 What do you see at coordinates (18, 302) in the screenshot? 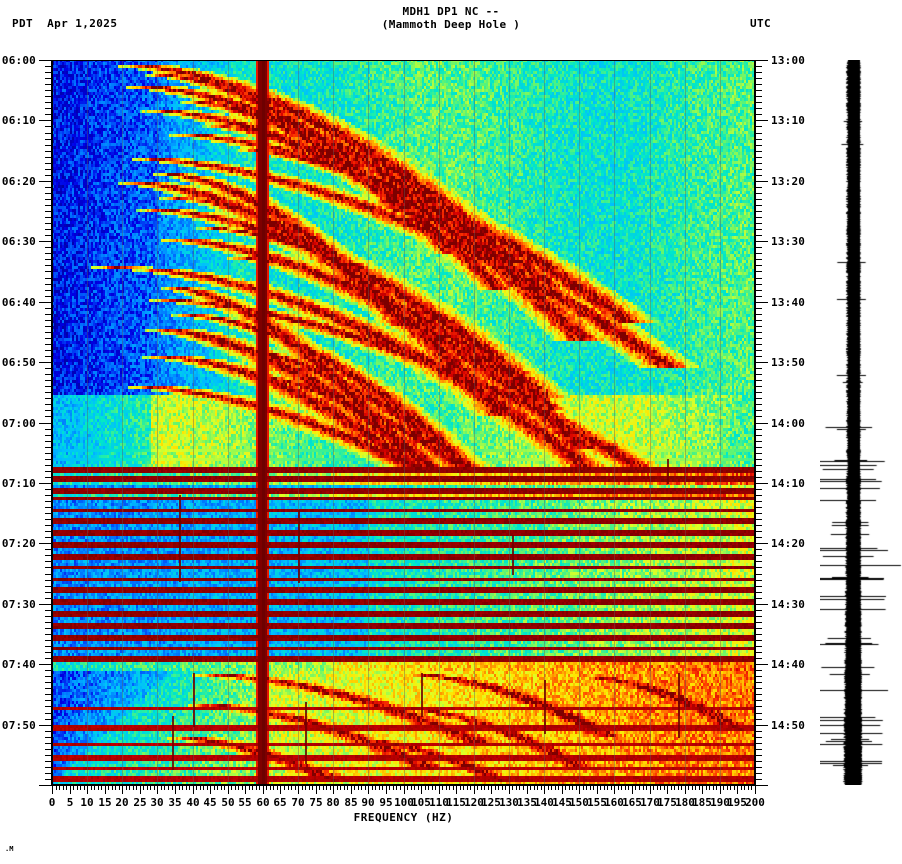
I see `left-time-label: 06:40` at bounding box center [18, 302].